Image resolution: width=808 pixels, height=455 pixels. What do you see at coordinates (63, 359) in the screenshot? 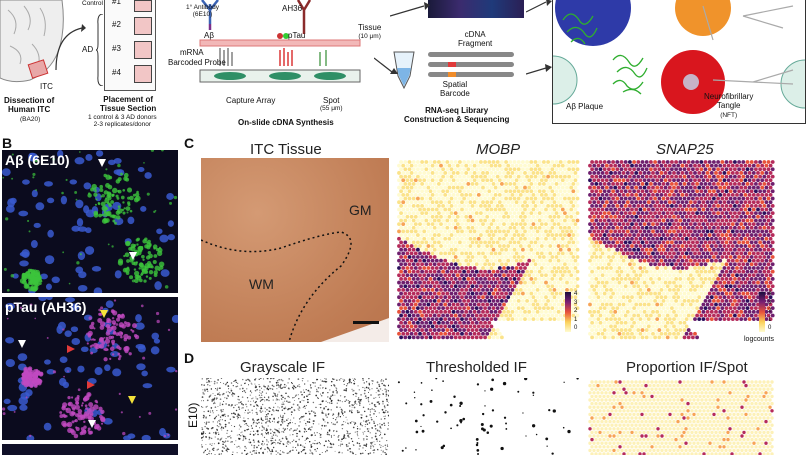
I see `nucleus` at bounding box center [63, 359].